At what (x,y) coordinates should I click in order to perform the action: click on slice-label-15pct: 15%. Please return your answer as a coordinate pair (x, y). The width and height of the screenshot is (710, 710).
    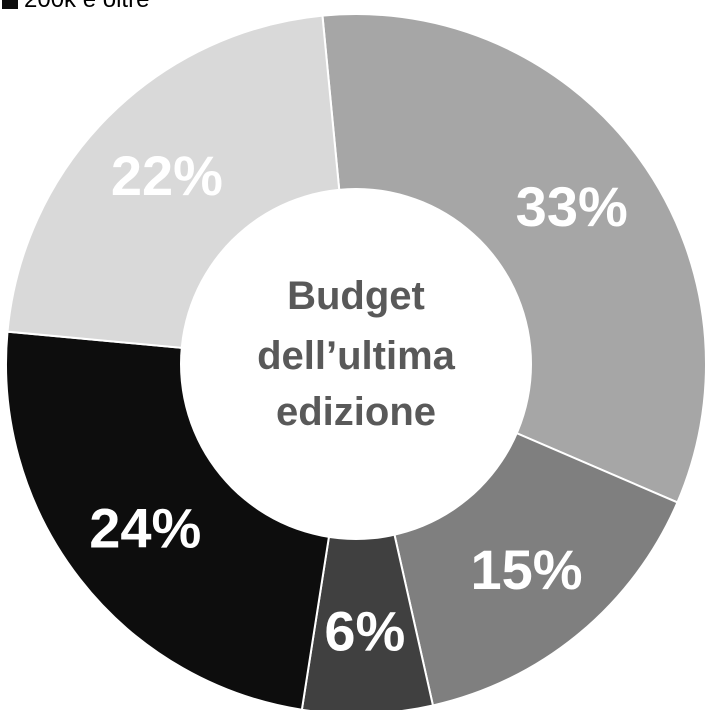
    Looking at the image, I should click on (527, 569).